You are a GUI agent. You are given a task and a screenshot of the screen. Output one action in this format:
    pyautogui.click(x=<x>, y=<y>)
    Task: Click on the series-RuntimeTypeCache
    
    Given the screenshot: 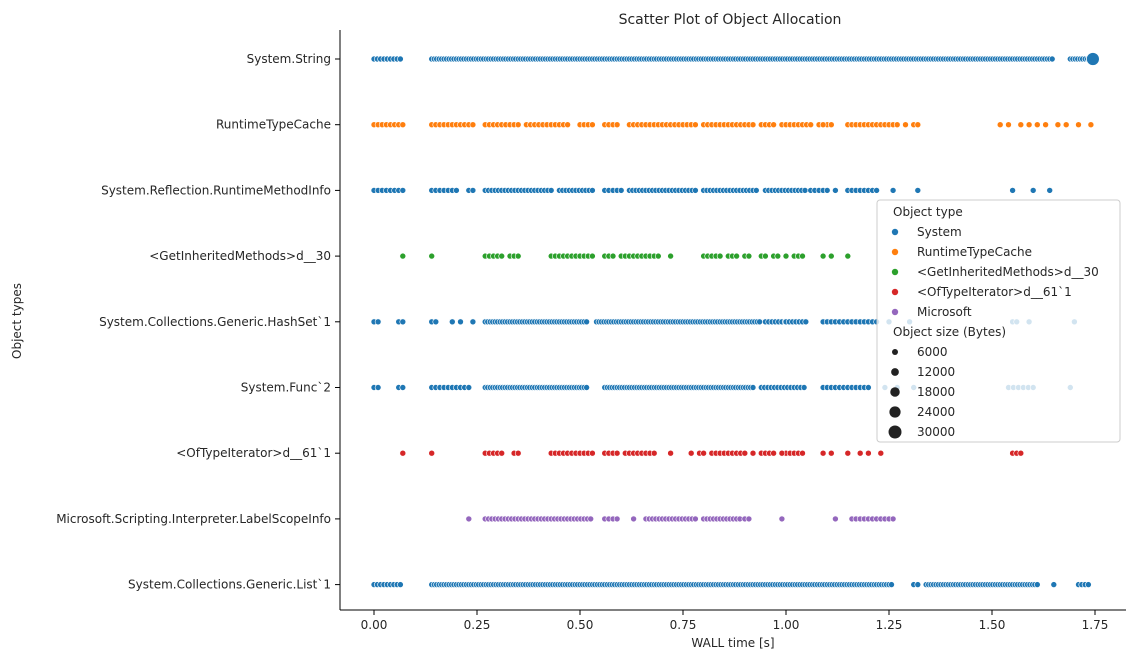 What is the action you would take?
    pyautogui.click(x=732, y=124)
    